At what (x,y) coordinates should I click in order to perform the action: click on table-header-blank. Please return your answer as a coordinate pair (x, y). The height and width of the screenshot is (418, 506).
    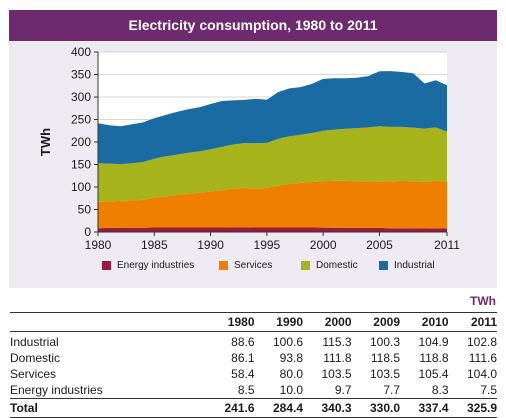
    Looking at the image, I should click on (108, 322).